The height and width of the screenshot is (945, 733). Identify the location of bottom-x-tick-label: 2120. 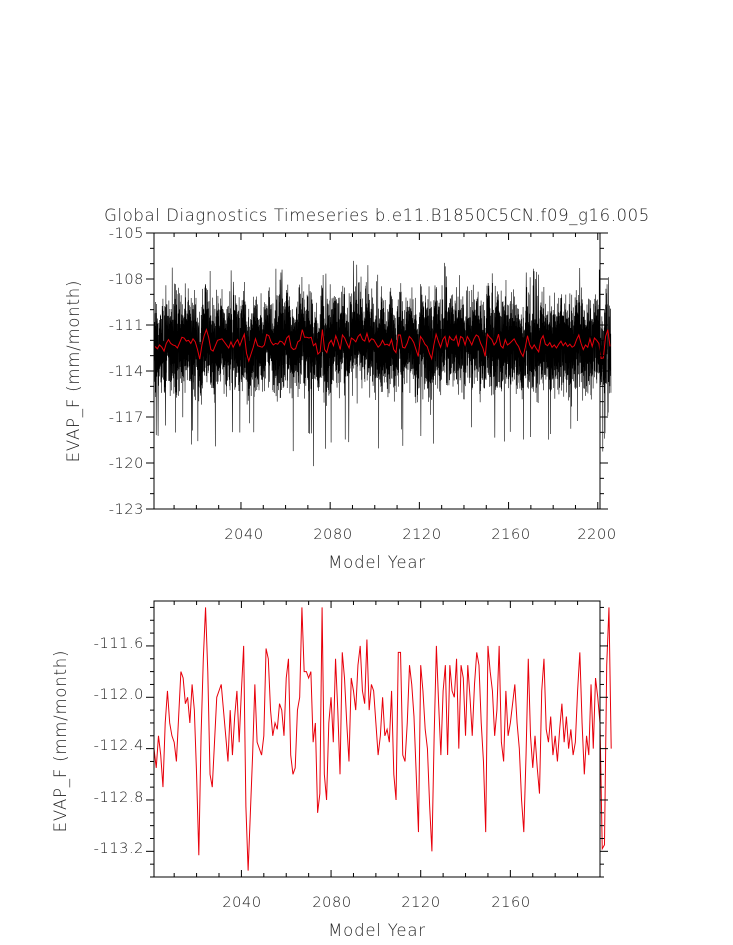
(420, 903).